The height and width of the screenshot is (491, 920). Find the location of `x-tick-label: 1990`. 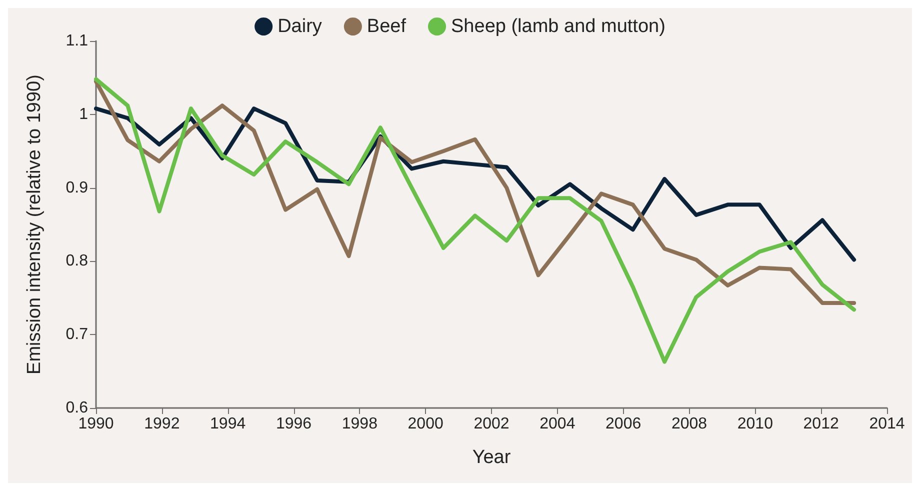

x-tick-label: 1990 is located at coordinates (96, 424).